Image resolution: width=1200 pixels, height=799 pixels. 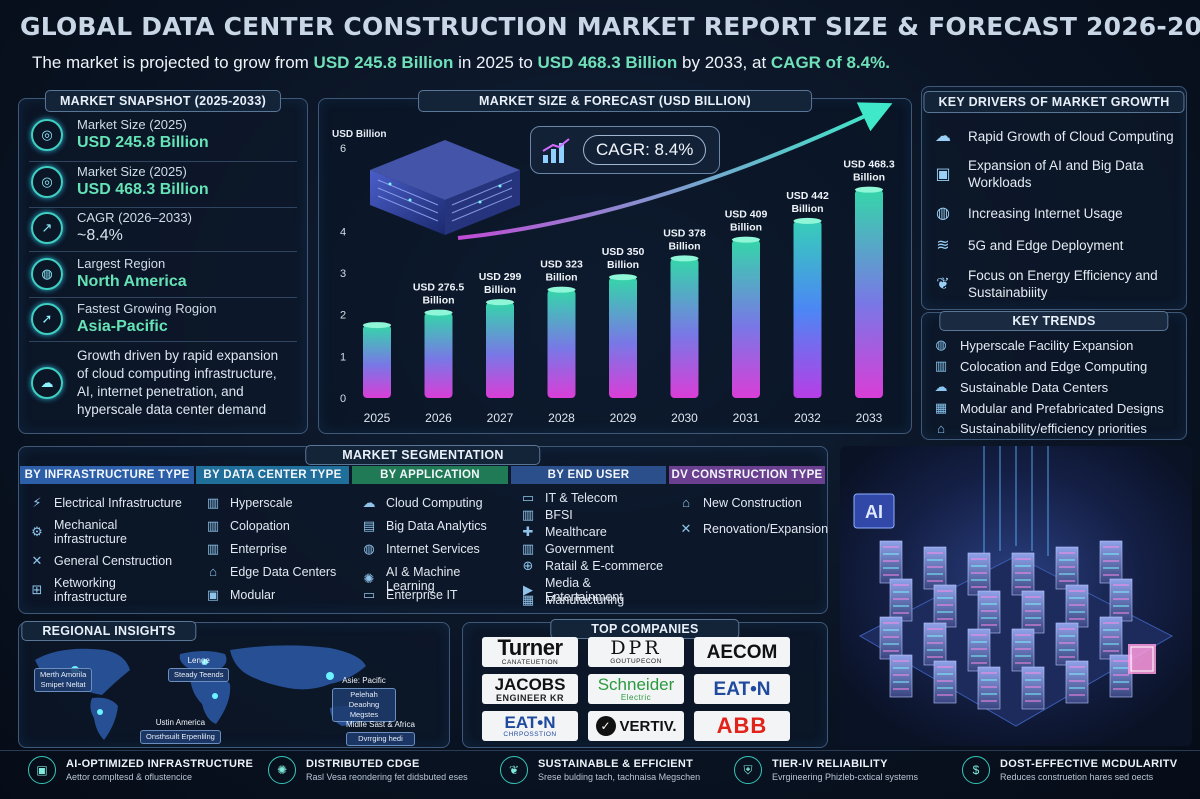 I want to click on network-icon: ✺, so click(x=282, y=770).